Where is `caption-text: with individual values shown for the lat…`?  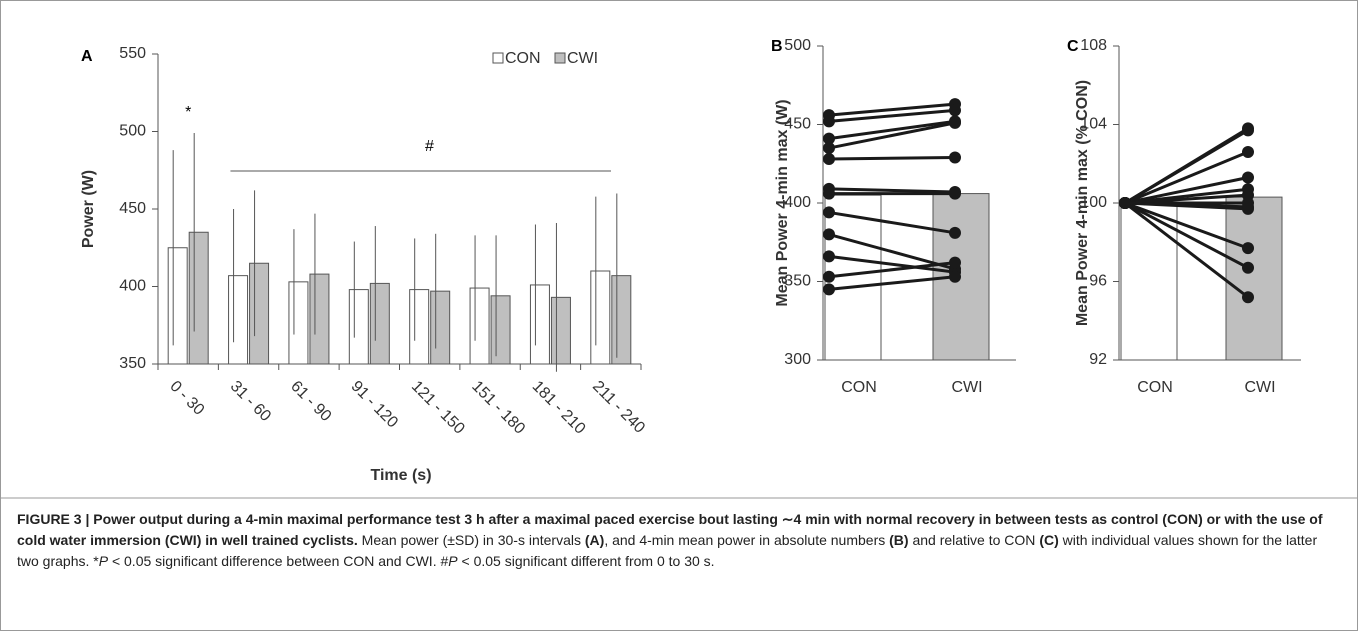
caption-text: with individual values shown for the lat… is located at coordinates (667, 550).